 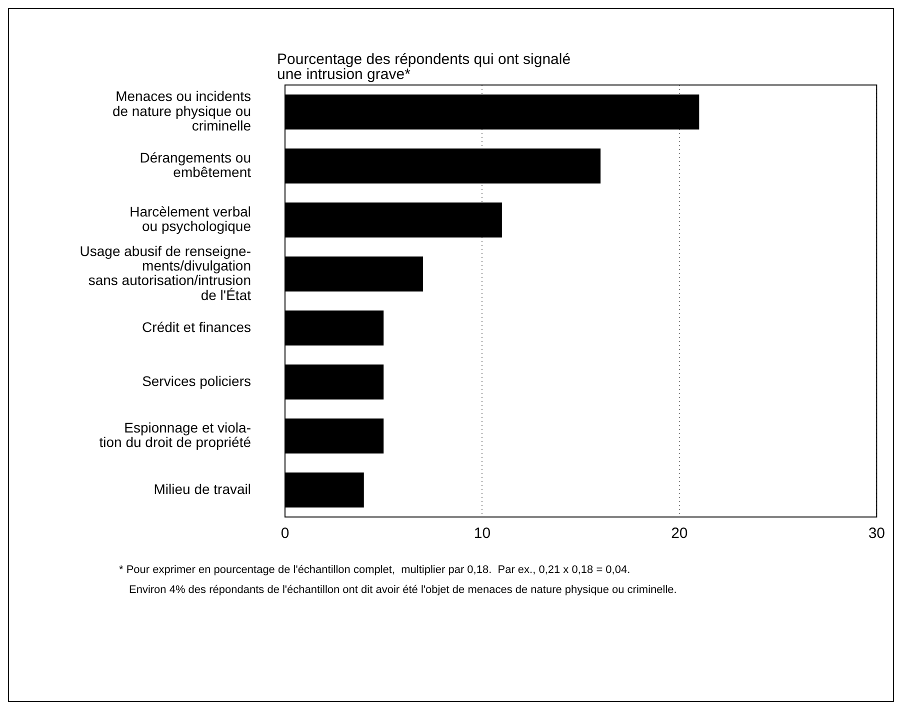 I want to click on y-tick-label: Dérangements ou embêtement, so click(x=196, y=165).